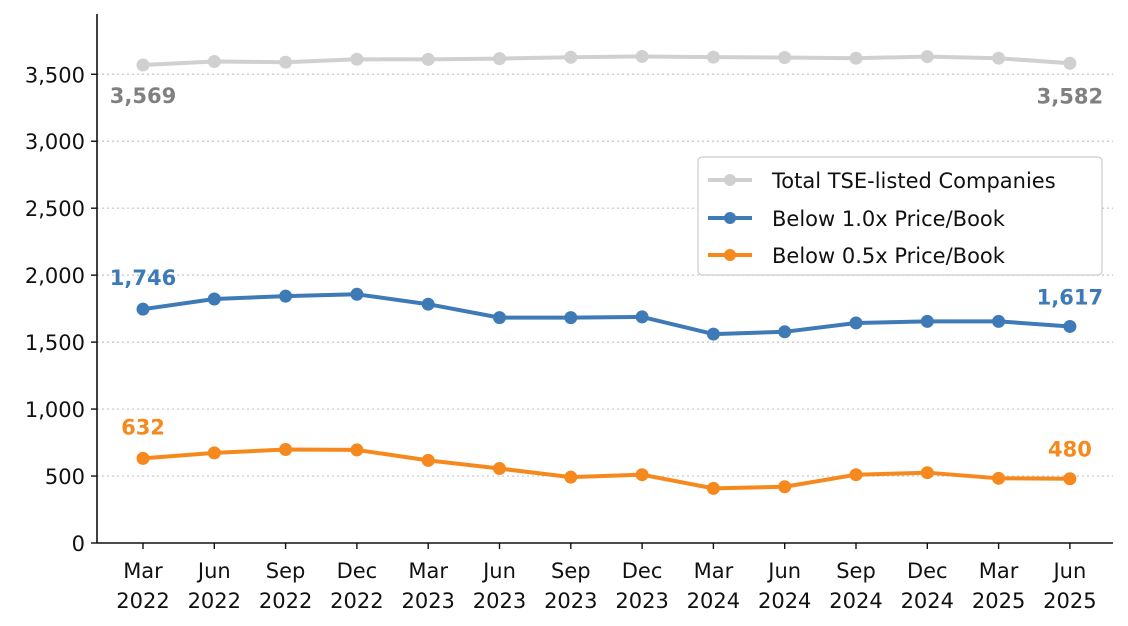 The image size is (1128, 626). Describe the element at coordinates (913, 181) in the screenshot. I see `legend-label-total: Total TSE-listed Companies` at that location.